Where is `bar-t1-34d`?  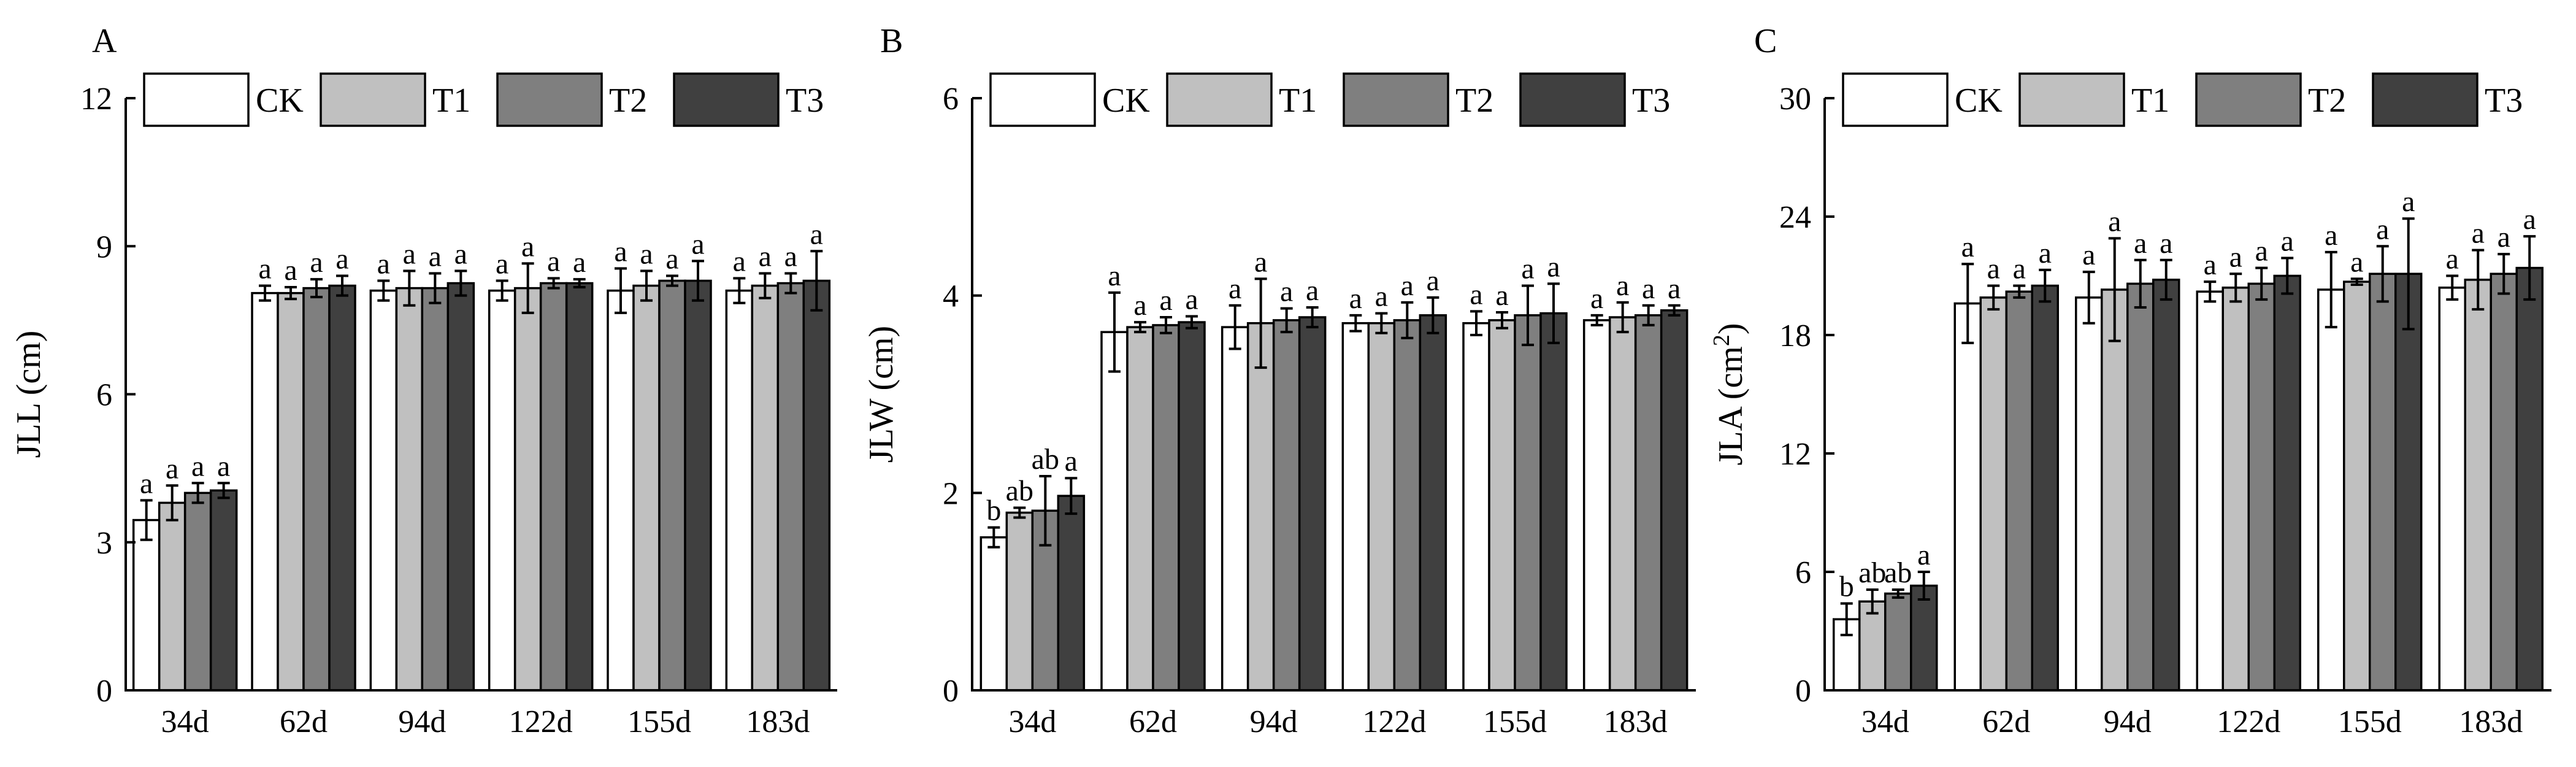 bar-t1-34d is located at coordinates (172, 597).